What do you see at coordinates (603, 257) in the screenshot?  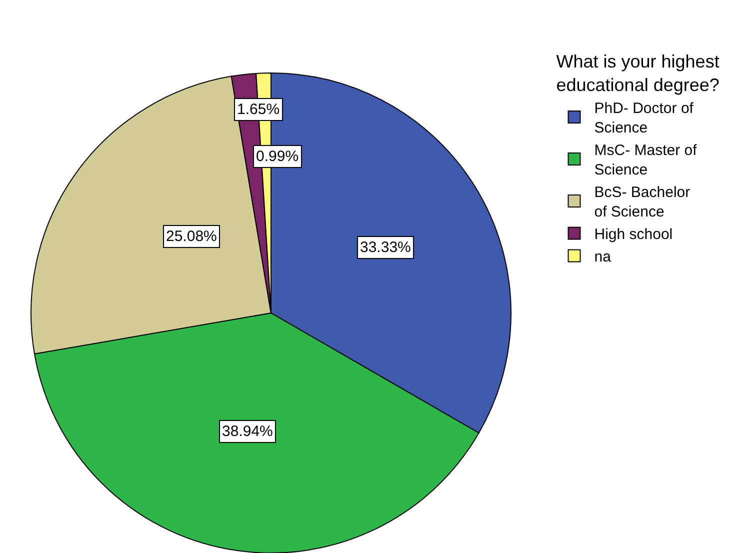 I see `legend-label: na` at bounding box center [603, 257].